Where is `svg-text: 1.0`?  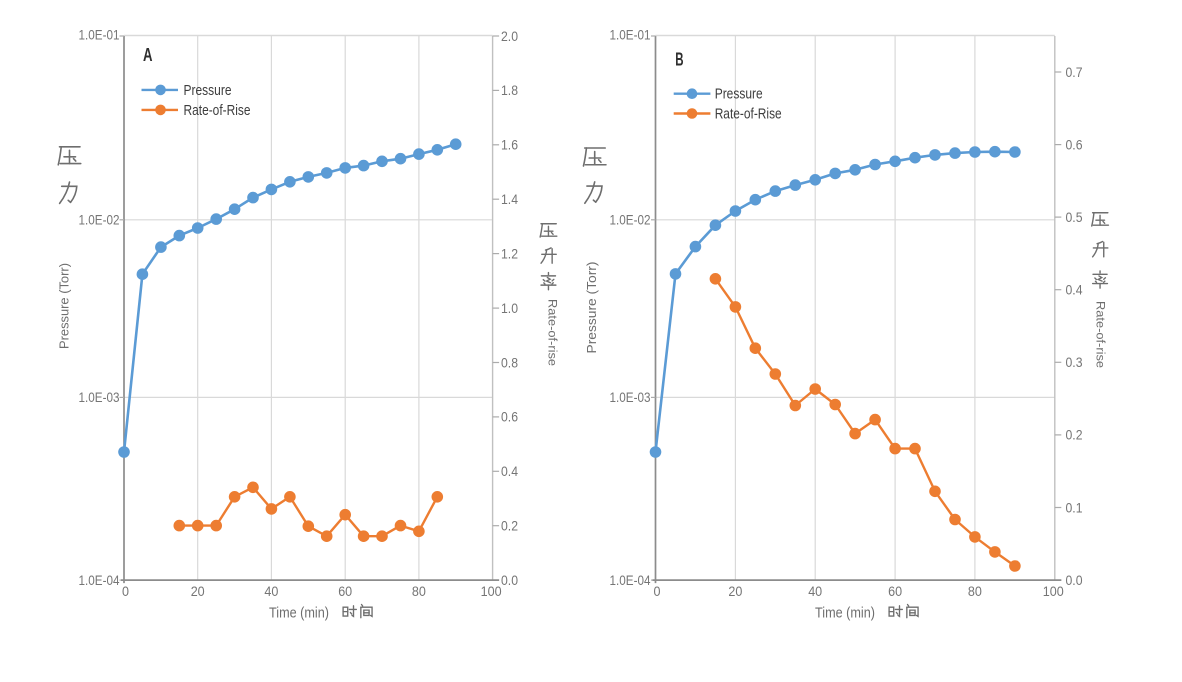
svg-text: 1.0 is located at coordinates (509, 308).